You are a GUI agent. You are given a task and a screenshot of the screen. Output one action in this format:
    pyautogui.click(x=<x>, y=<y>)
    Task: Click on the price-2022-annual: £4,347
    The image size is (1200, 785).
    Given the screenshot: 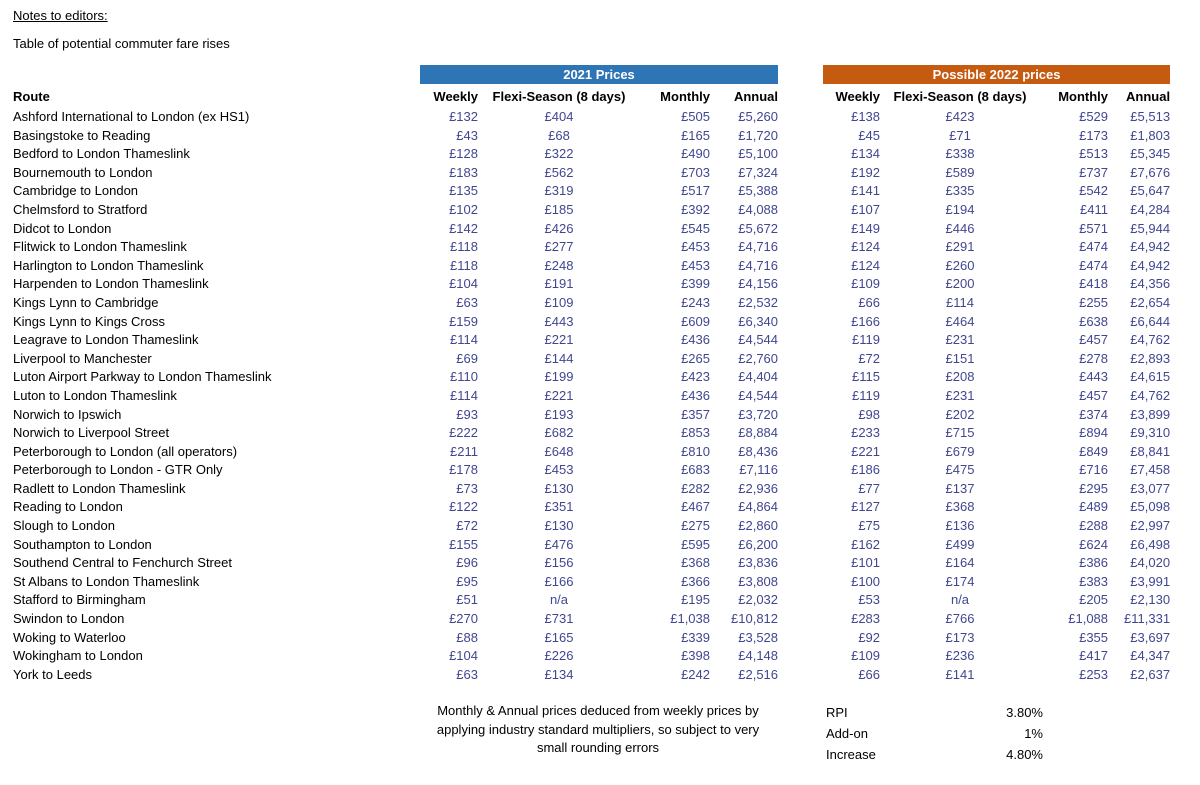 What is the action you would take?
    pyautogui.click(x=1150, y=656)
    